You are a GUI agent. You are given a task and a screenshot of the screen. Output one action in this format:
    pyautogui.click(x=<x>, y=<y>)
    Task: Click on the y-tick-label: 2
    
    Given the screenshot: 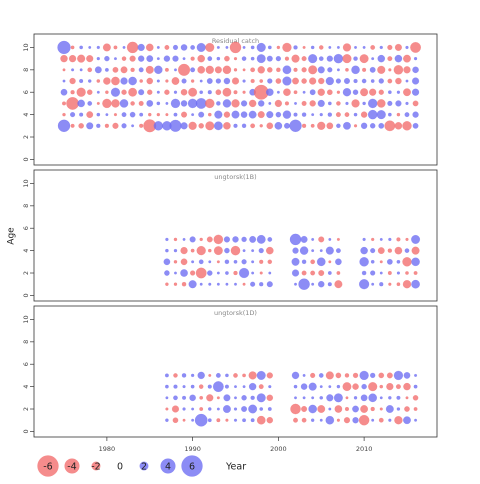 What is the action you would take?
    pyautogui.click(x=26, y=137)
    